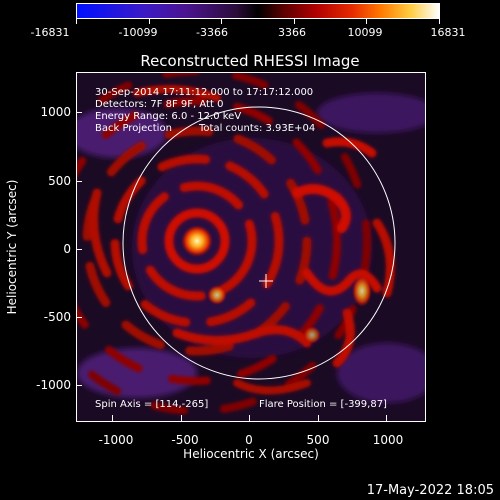 This screenshot has height=500, width=500. What do you see at coordinates (159, 104) in the screenshot?
I see `info-detectors: Detectors: 7F 8F 9F, Att 0` at bounding box center [159, 104].